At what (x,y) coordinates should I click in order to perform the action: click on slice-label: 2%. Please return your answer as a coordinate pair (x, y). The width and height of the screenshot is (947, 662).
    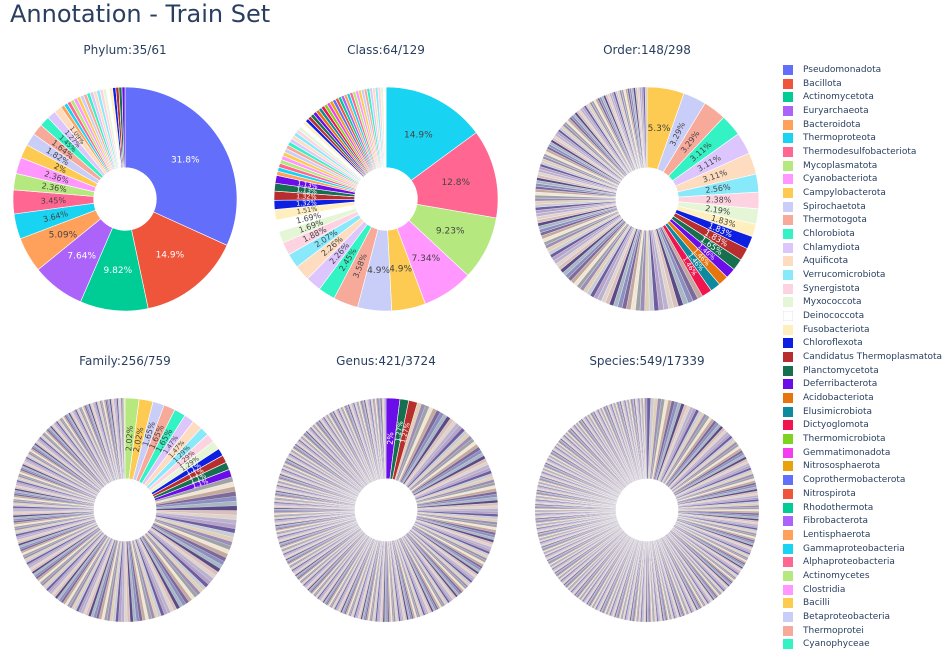
    Looking at the image, I should click on (391, 438).